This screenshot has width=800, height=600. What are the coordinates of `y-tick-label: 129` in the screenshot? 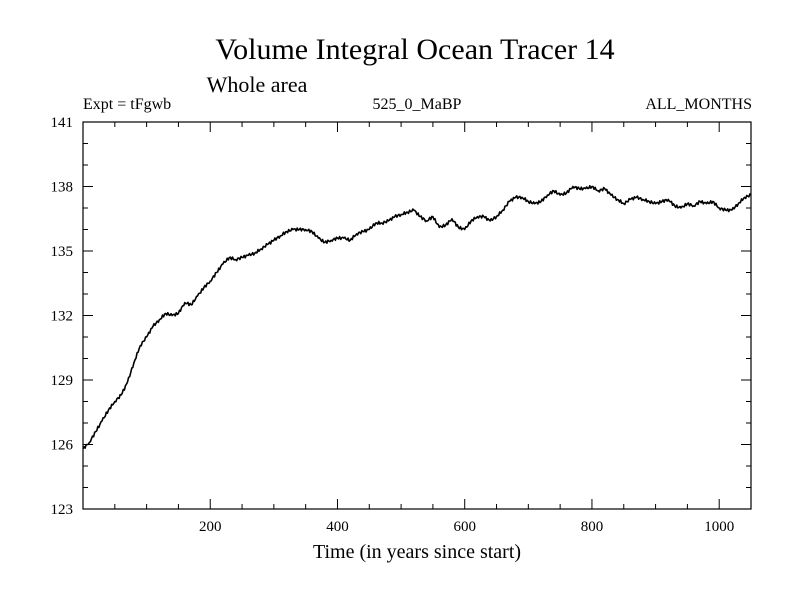 It's located at (62, 381).